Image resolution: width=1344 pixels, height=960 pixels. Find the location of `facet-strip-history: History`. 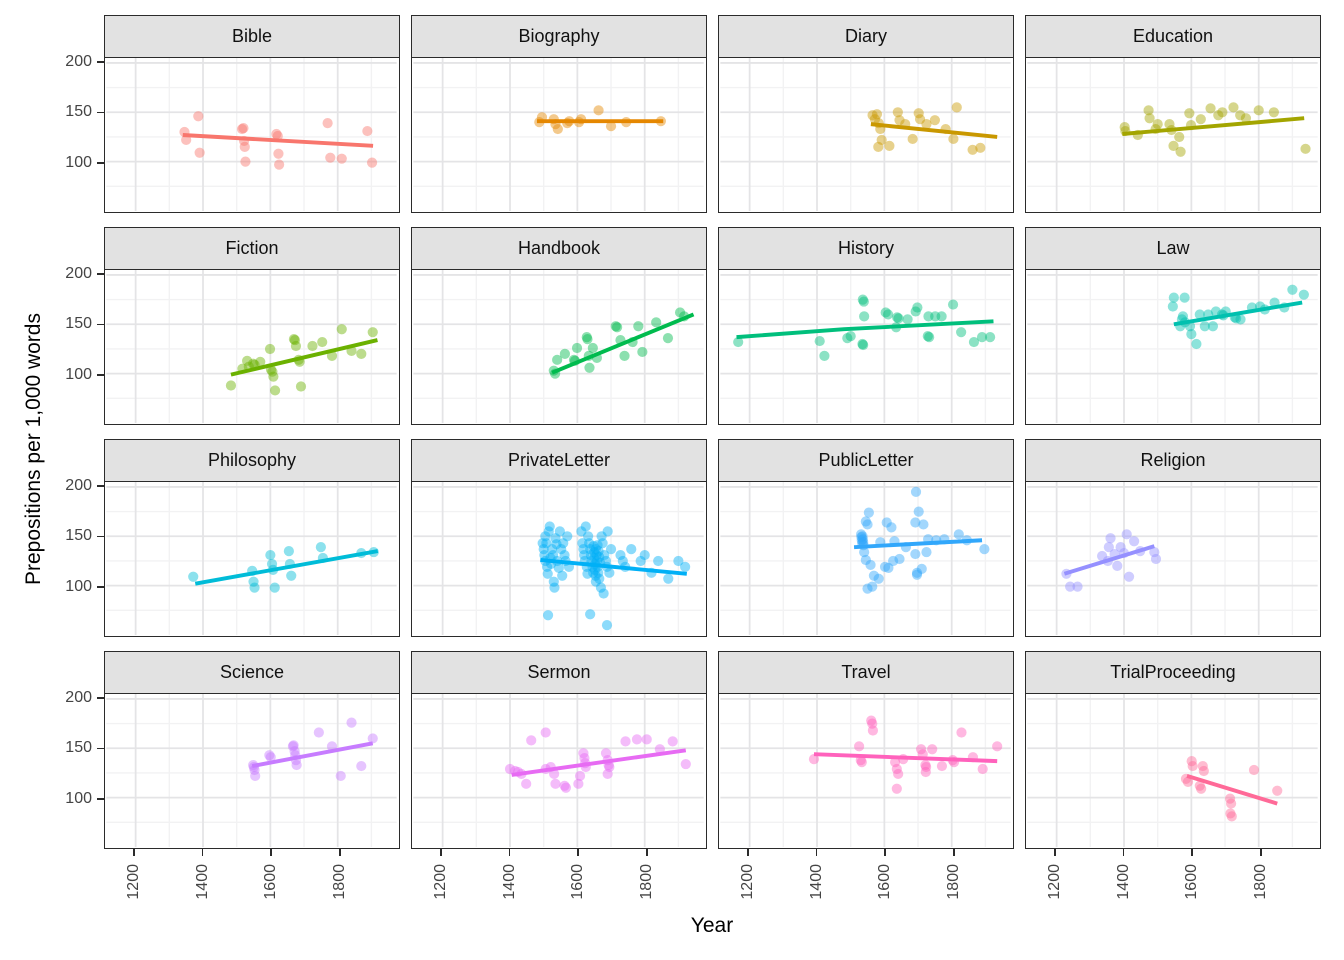

facet-strip-history: History is located at coordinates (866, 248).